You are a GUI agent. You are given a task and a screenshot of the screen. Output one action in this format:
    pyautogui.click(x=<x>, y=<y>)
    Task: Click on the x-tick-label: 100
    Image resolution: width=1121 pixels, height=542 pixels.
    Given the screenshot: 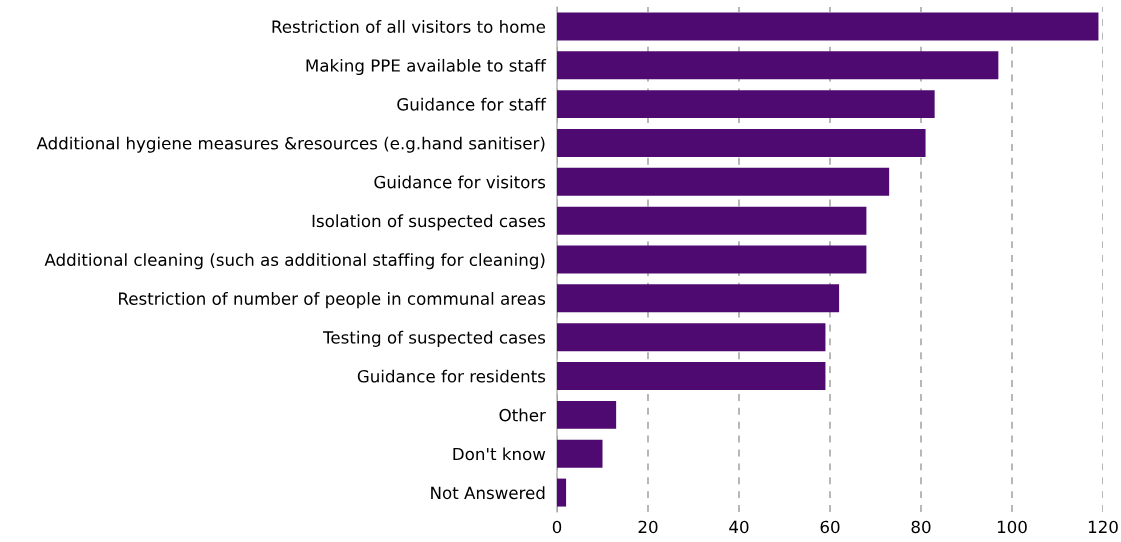 What is the action you would take?
    pyautogui.click(x=1012, y=527)
    